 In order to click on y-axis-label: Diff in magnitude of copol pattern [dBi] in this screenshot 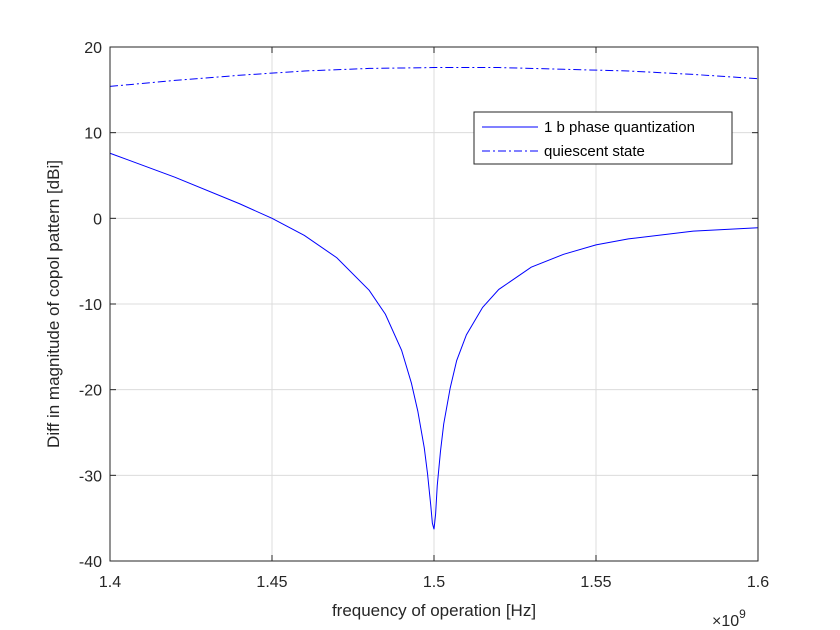, I will do `click(53, 304)`.